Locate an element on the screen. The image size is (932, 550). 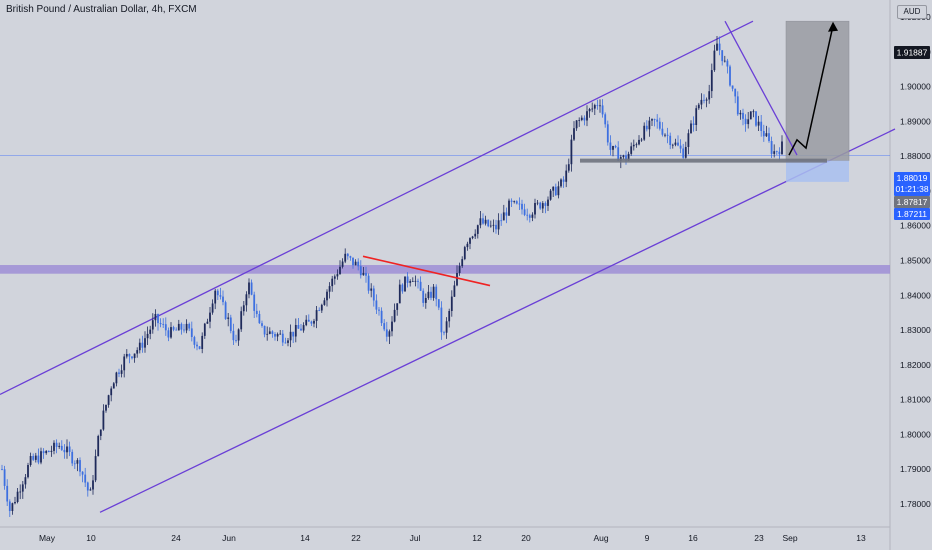
horizontal-zone is located at coordinates (445, 269).